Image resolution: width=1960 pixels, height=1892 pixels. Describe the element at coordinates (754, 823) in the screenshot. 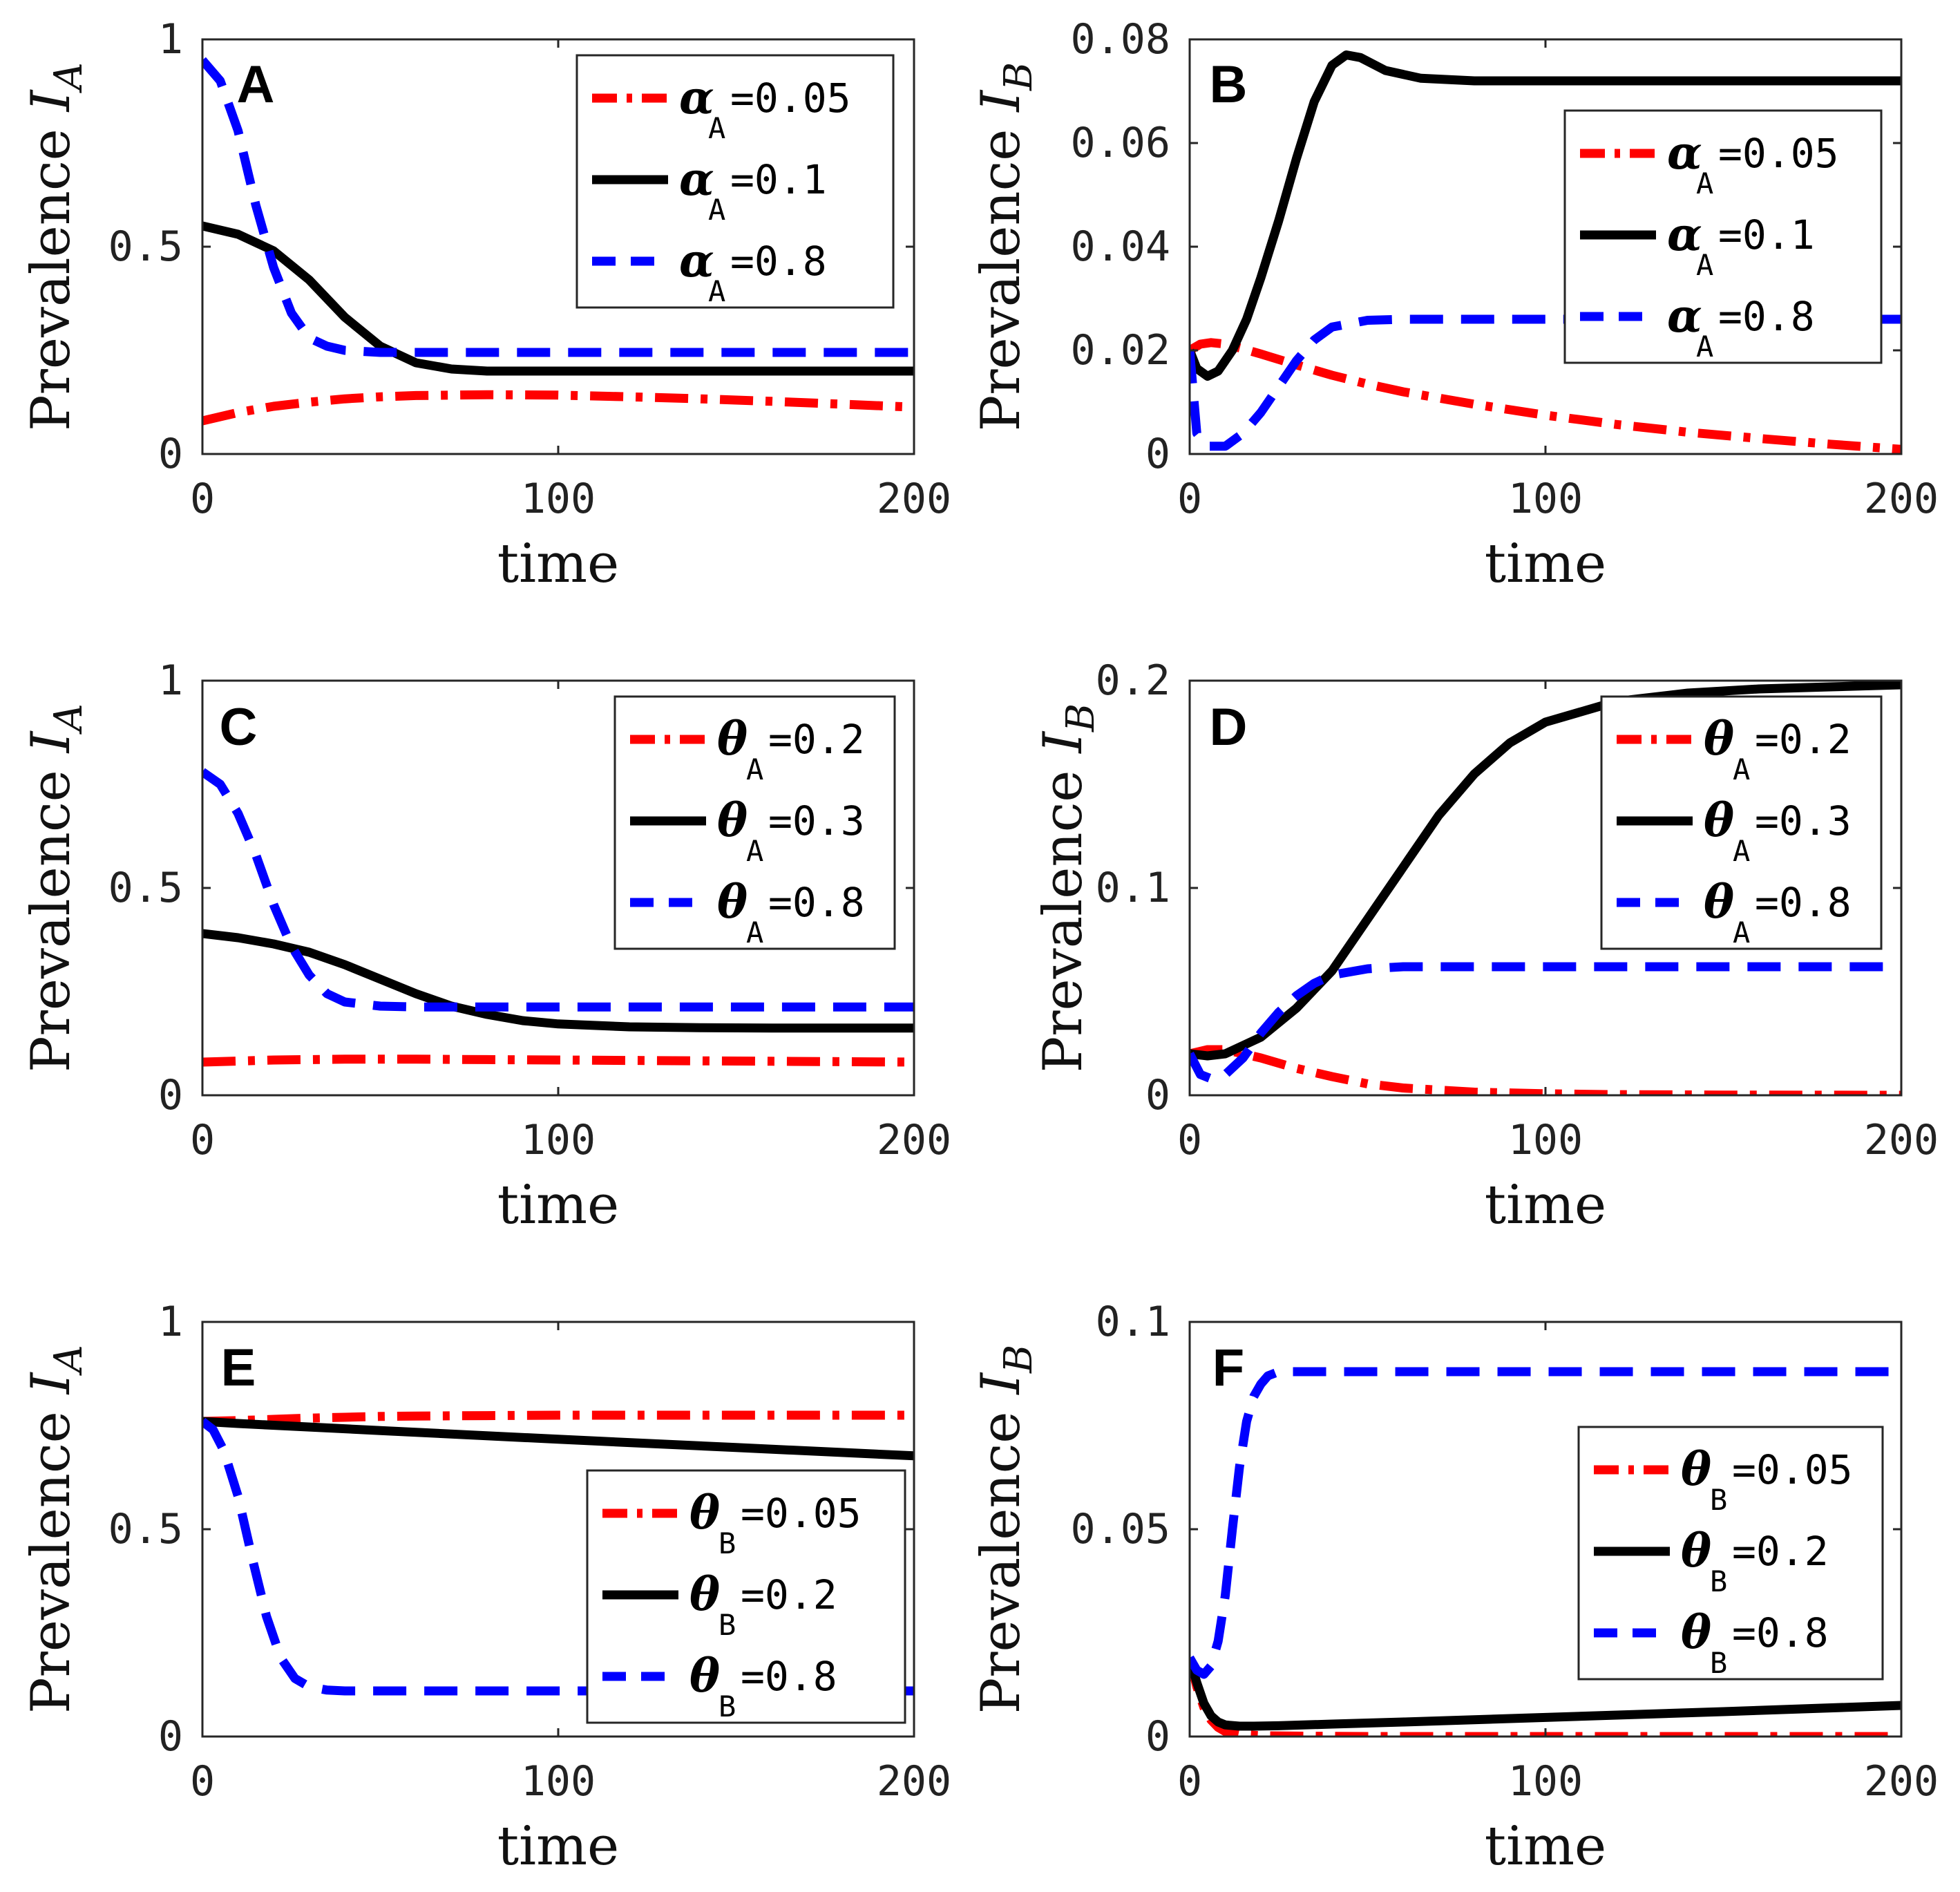

I see `legend: θA=0.2θA=0.3θA=0.8` at that location.